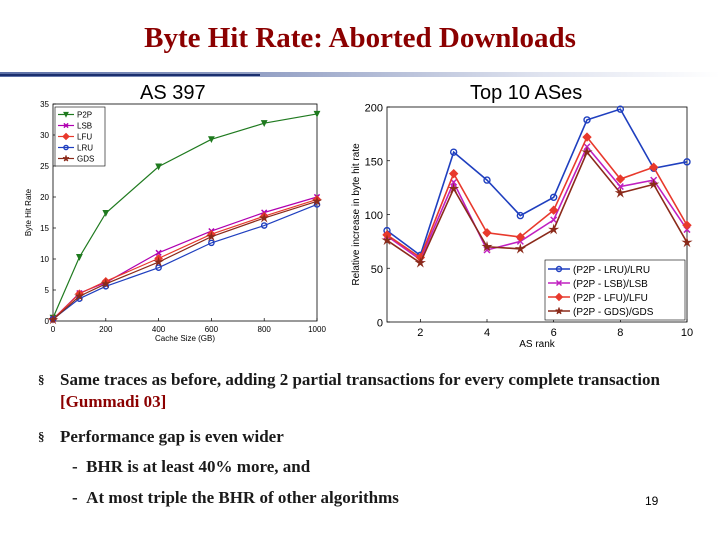 The width and height of the screenshot is (720, 540). What do you see at coordinates (537, 344) in the screenshot?
I see `x-axis-label: AS rank` at bounding box center [537, 344].